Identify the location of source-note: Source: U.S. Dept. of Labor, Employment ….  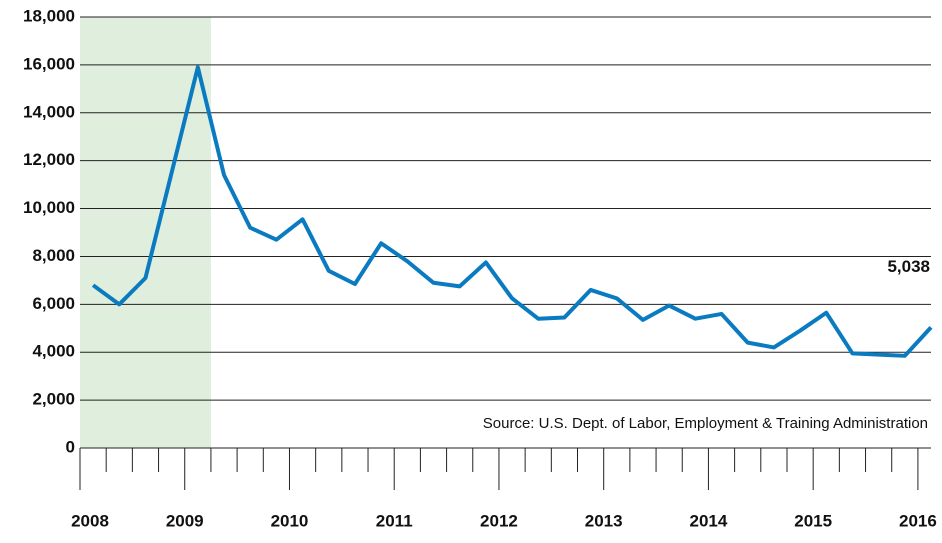
(705, 423).